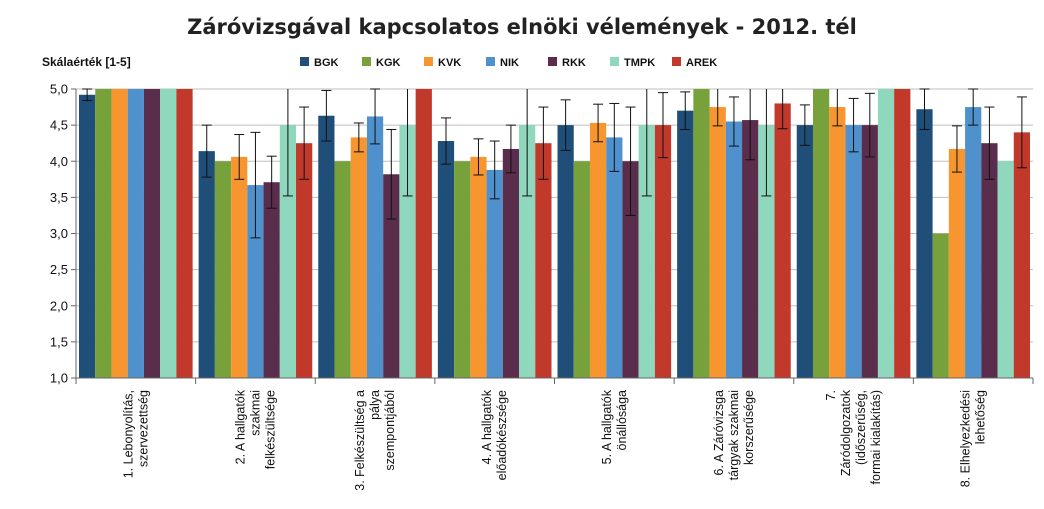 The height and width of the screenshot is (509, 1044). I want to click on category-label: 4. A hallgatók előadókészsége, so click(494, 434).